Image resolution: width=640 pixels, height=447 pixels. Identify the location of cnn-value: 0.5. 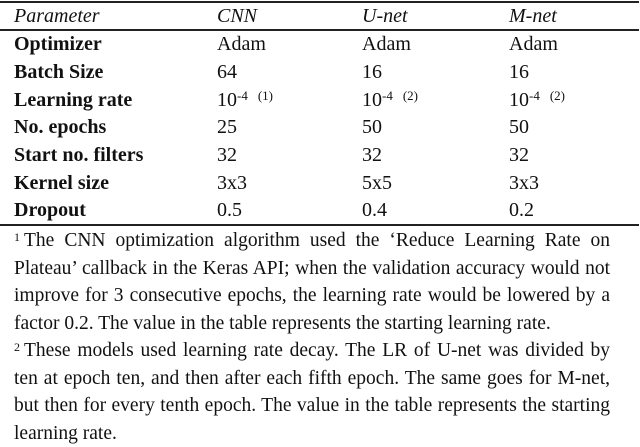
(229, 210).